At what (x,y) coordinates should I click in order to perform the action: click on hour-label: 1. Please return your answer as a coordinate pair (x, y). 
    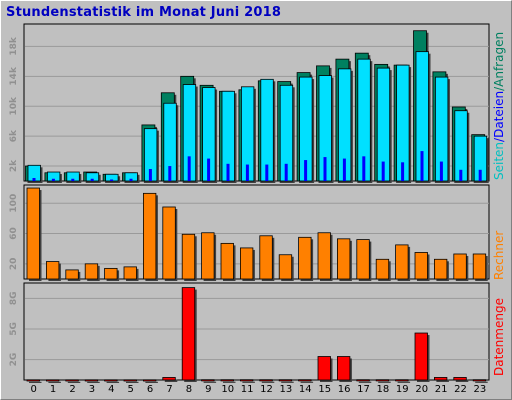
    Looking at the image, I should click on (53, 389).